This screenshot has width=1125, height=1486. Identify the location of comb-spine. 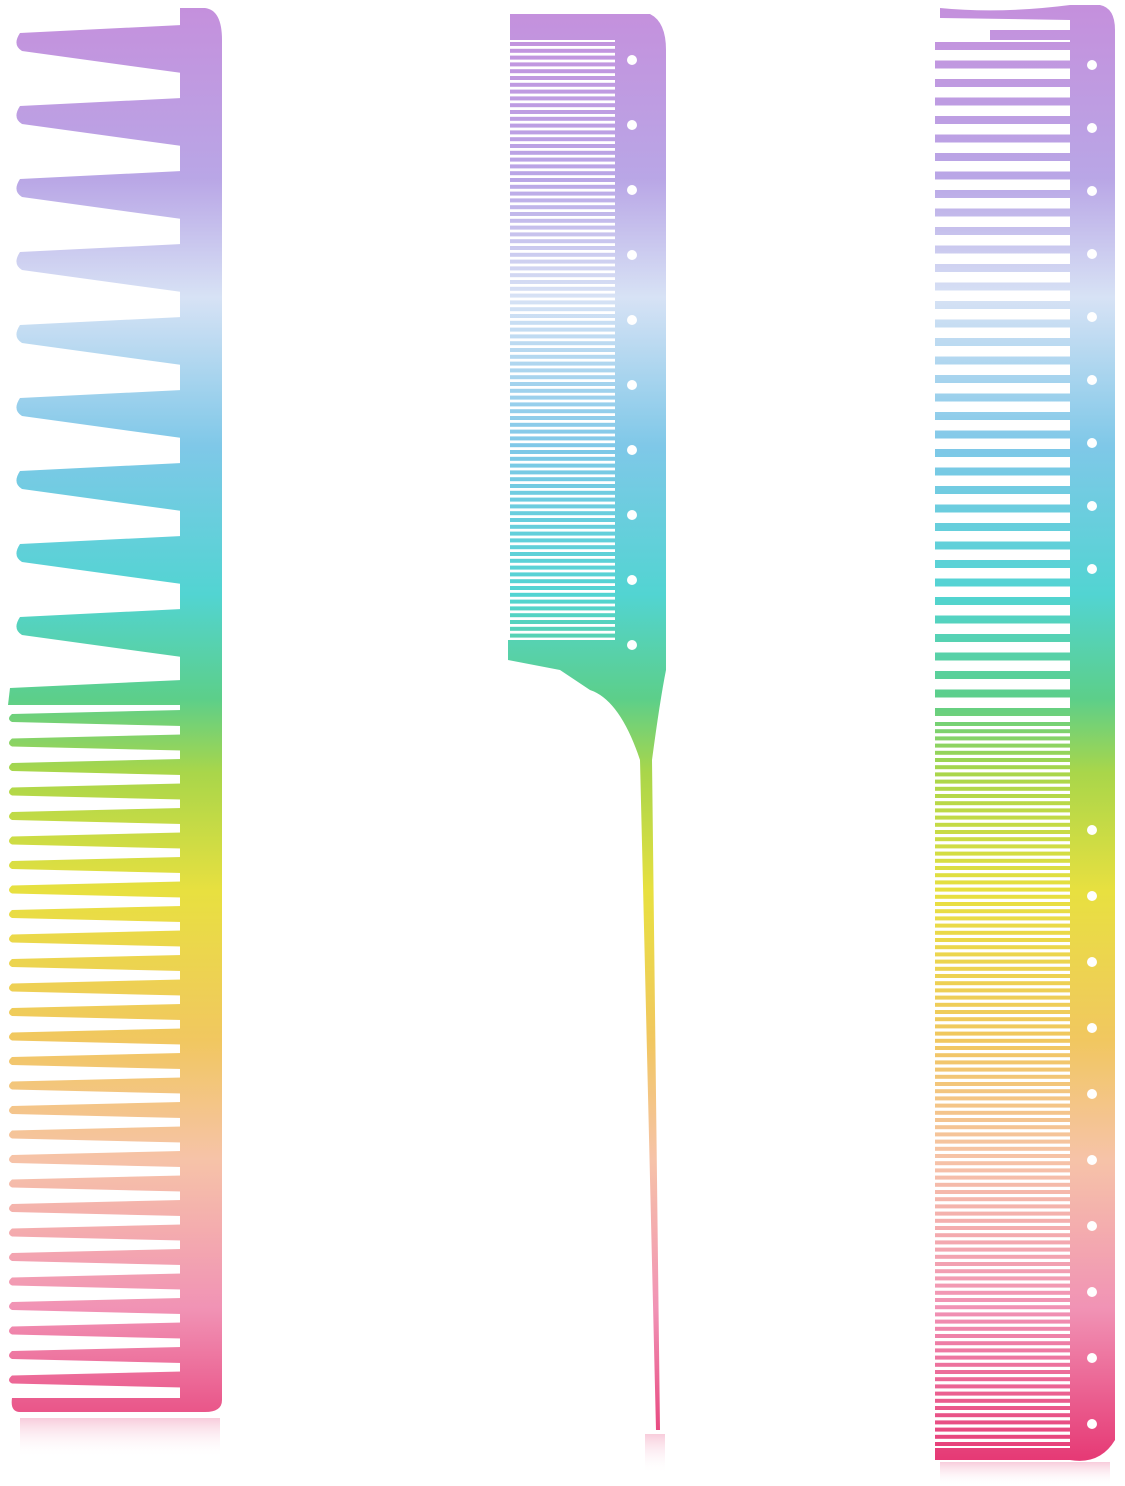
(587, 722).